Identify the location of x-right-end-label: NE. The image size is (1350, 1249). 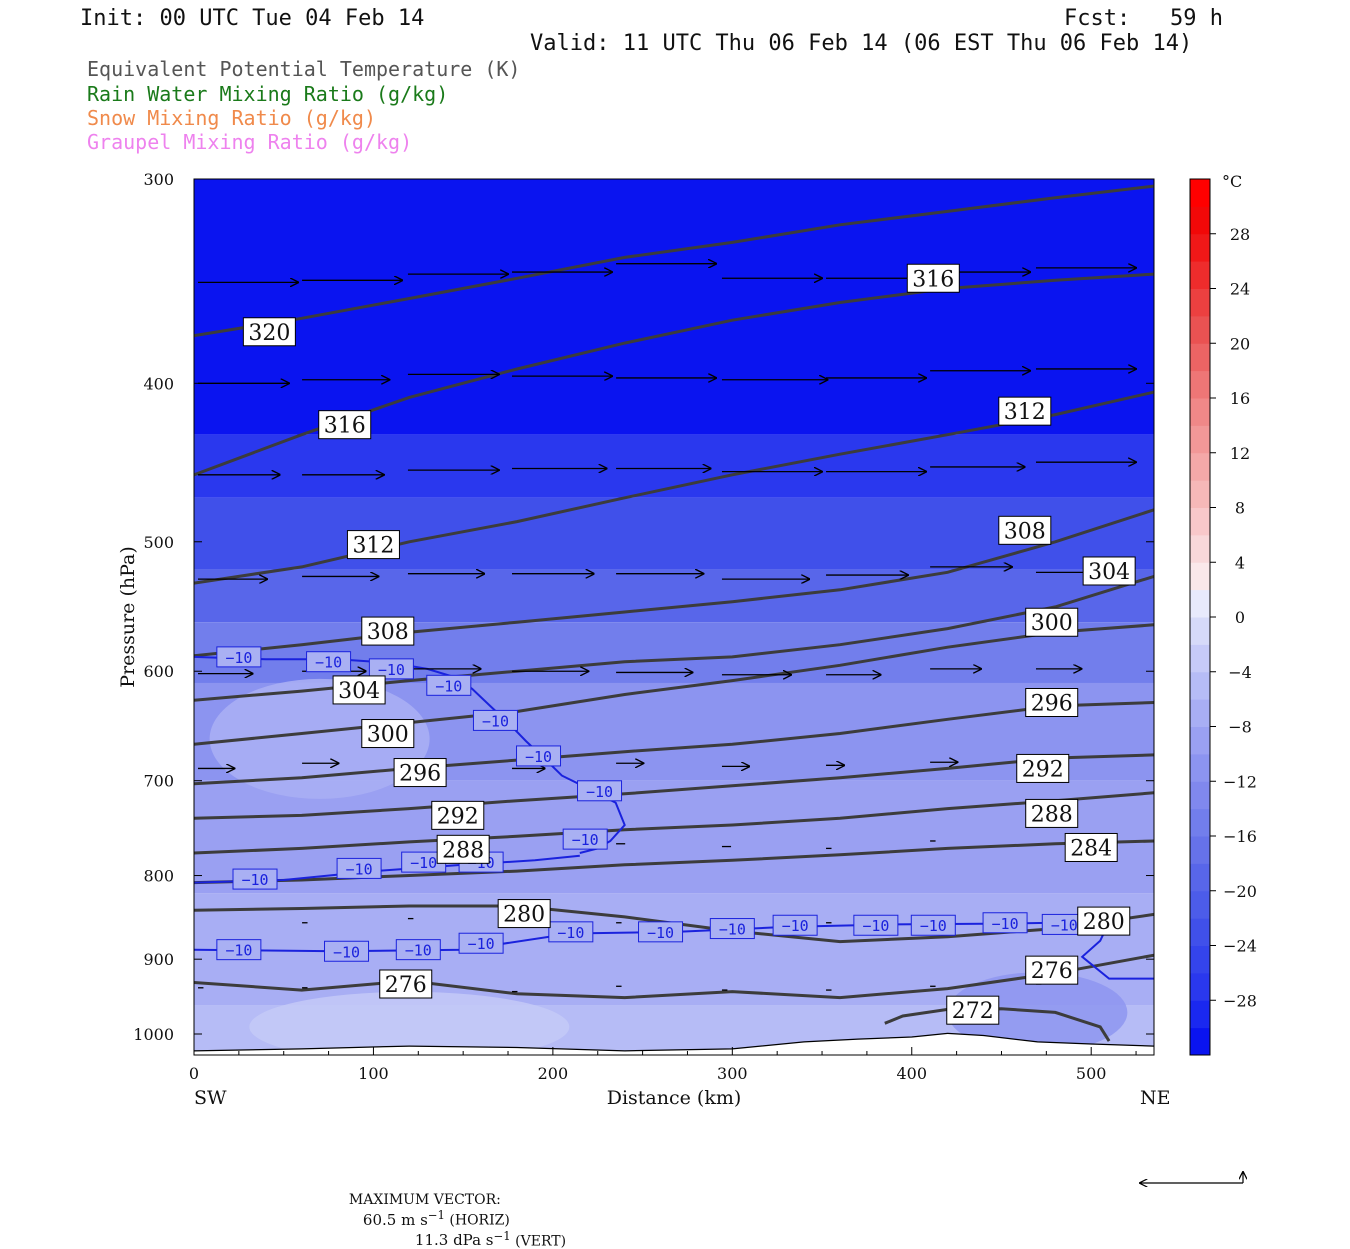
(1155, 1098).